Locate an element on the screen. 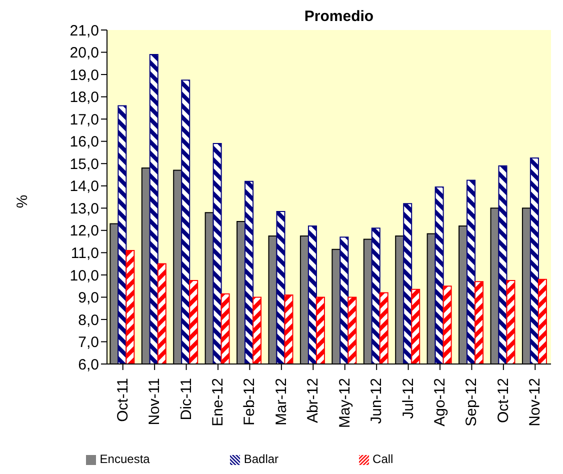 The width and height of the screenshot is (563, 474). y-tick-label: 14,0 is located at coordinates (84, 187).